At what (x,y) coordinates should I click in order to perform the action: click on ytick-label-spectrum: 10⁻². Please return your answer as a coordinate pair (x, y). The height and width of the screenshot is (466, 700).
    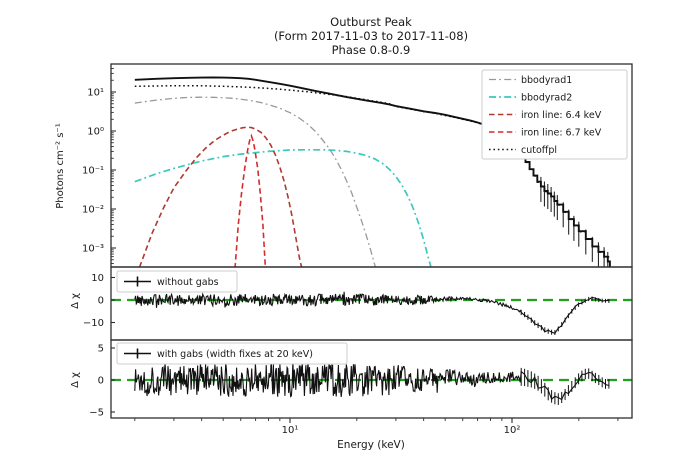
    Looking at the image, I should click on (93, 210).